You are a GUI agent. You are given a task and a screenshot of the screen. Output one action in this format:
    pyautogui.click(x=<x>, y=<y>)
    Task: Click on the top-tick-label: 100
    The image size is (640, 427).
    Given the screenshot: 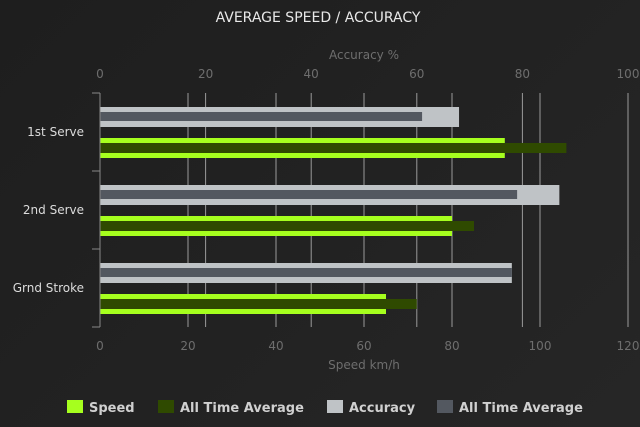 What is the action you would take?
    pyautogui.click(x=628, y=74)
    